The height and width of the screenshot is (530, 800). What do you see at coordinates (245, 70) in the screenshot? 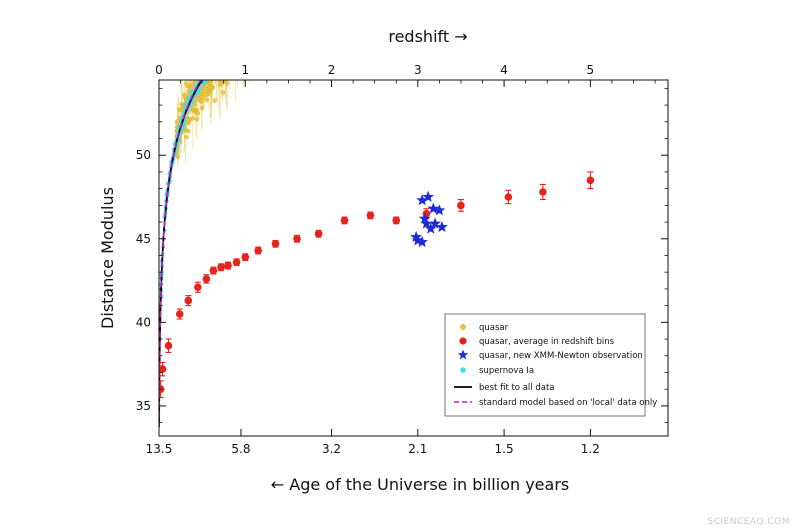
I see `top-axis-tick-label: 1` at bounding box center [245, 70].